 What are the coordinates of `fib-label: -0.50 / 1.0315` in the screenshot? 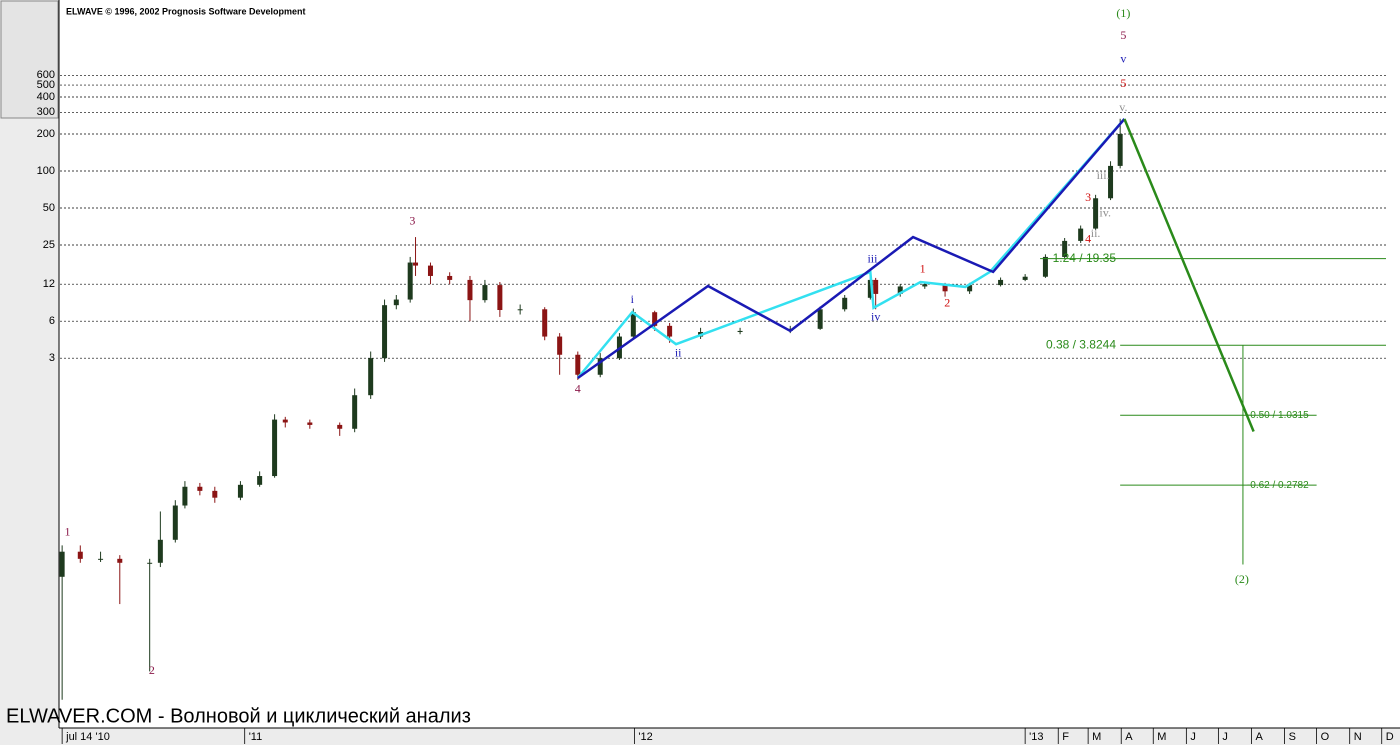 It's located at (1278, 415).